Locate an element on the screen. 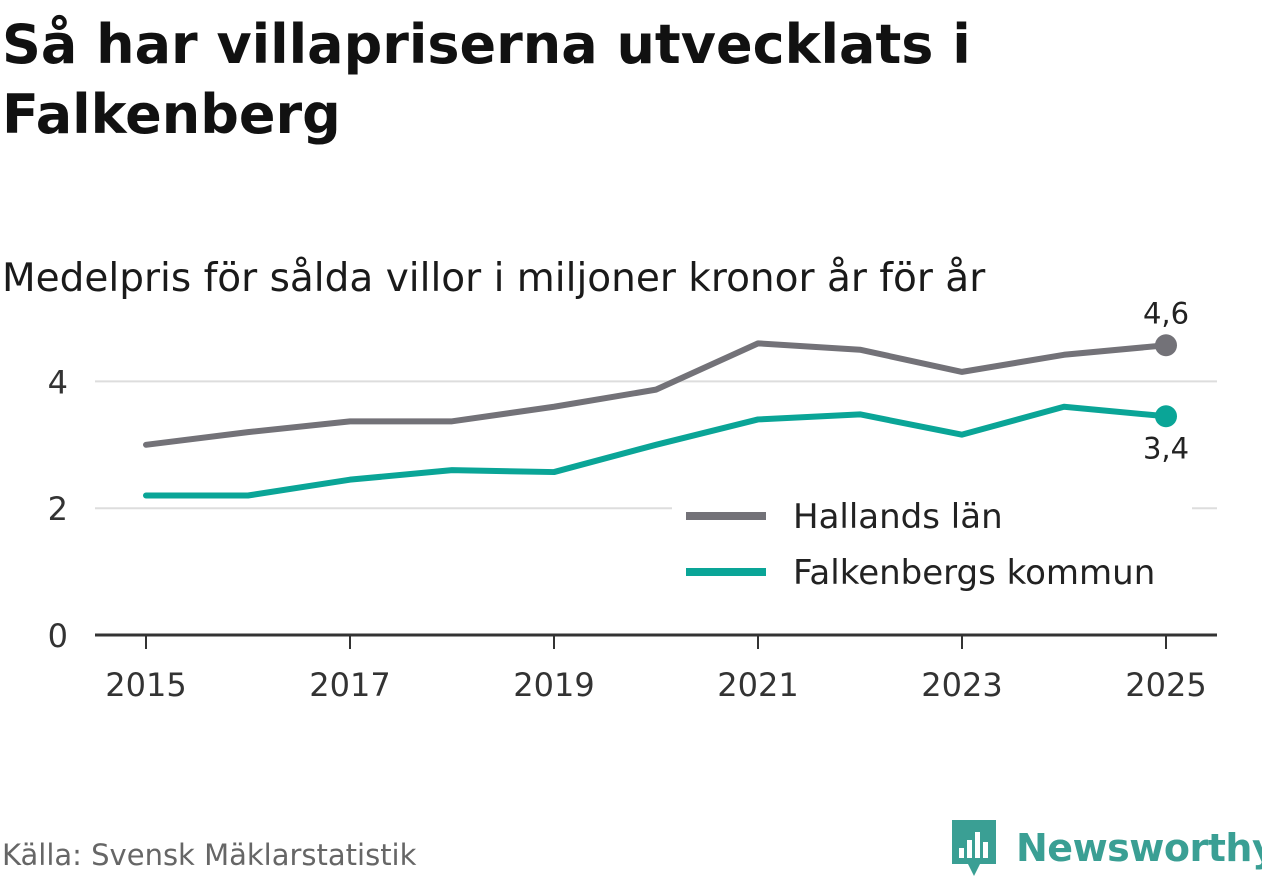 The width and height of the screenshot is (1262, 879). y-tick-label: 0 is located at coordinates (58, 636).